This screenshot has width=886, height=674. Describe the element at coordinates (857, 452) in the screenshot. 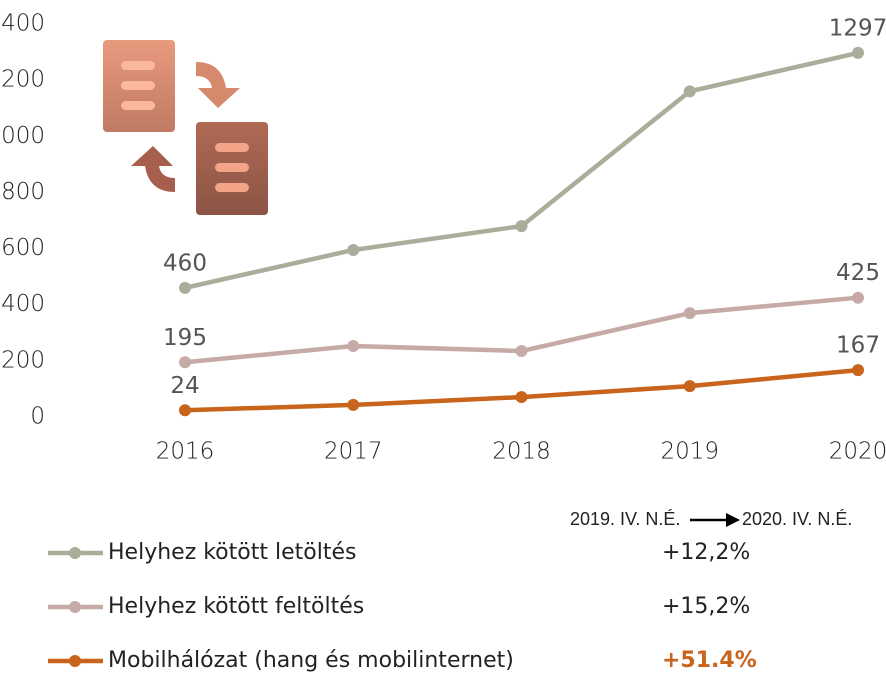

I see `x-tick-label: 2020` at that location.